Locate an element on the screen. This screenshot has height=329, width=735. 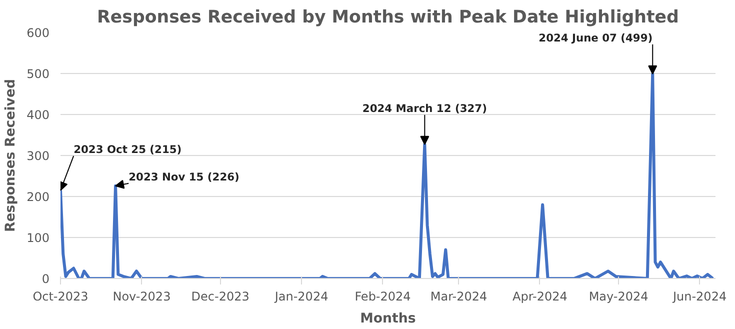
x-tick-label: Apr-2024 is located at coordinates (540, 297).